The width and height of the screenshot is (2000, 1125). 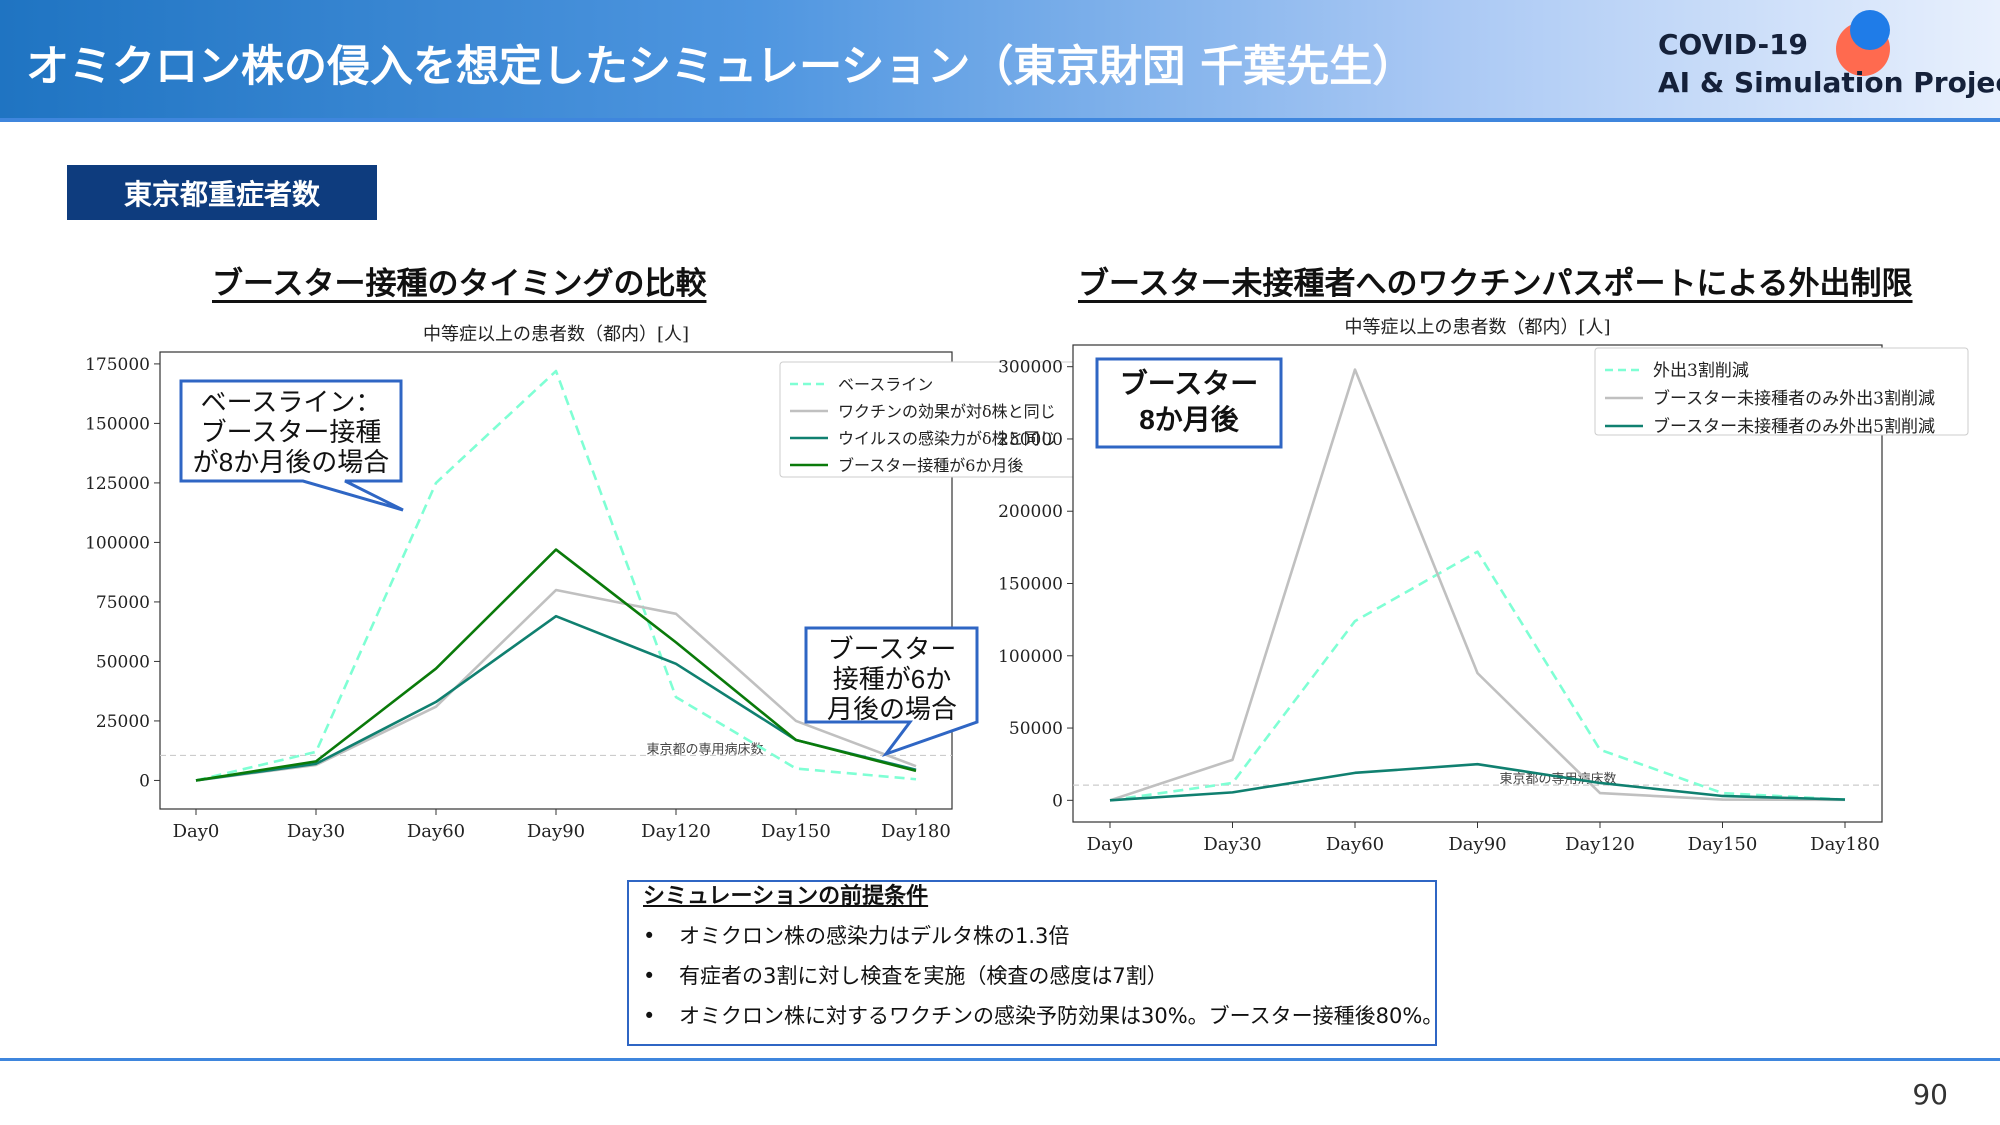 What do you see at coordinates (117, 484) in the screenshot?
I see `y-tick-label: 125000` at bounding box center [117, 484].